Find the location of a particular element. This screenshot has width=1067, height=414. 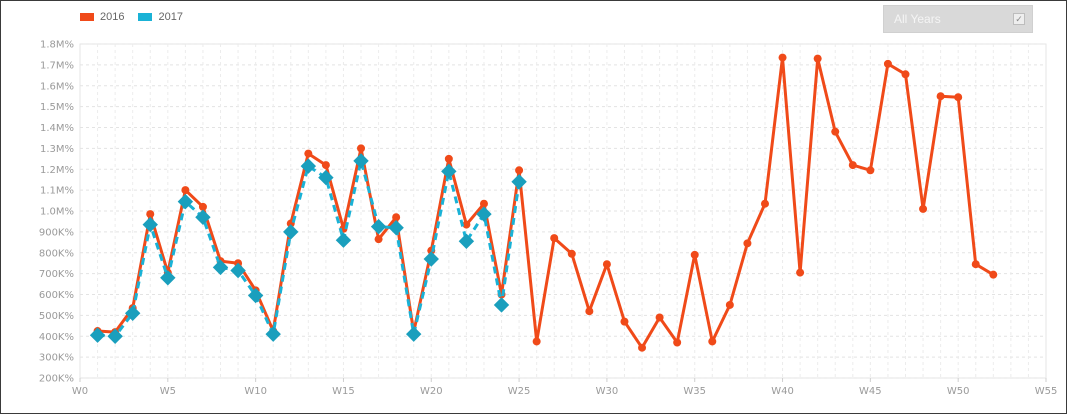

y-tick-label: 1.5M% is located at coordinates (57, 107).